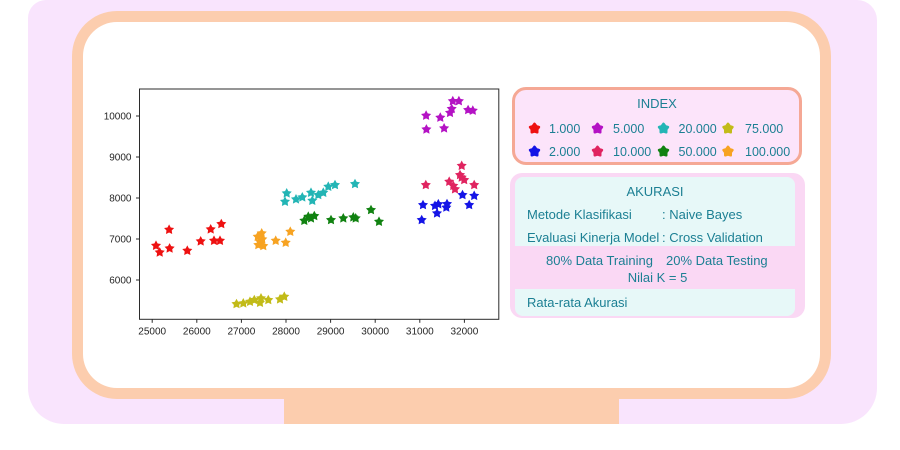 This screenshot has height=450, width=900. What do you see at coordinates (120, 158) in the screenshot?
I see `svg-text: 9000` at bounding box center [120, 158].